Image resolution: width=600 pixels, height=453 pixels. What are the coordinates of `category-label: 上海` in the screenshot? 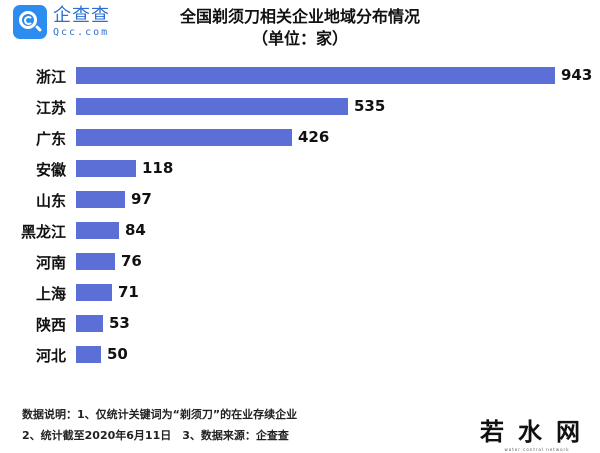 It's located at (50, 294).